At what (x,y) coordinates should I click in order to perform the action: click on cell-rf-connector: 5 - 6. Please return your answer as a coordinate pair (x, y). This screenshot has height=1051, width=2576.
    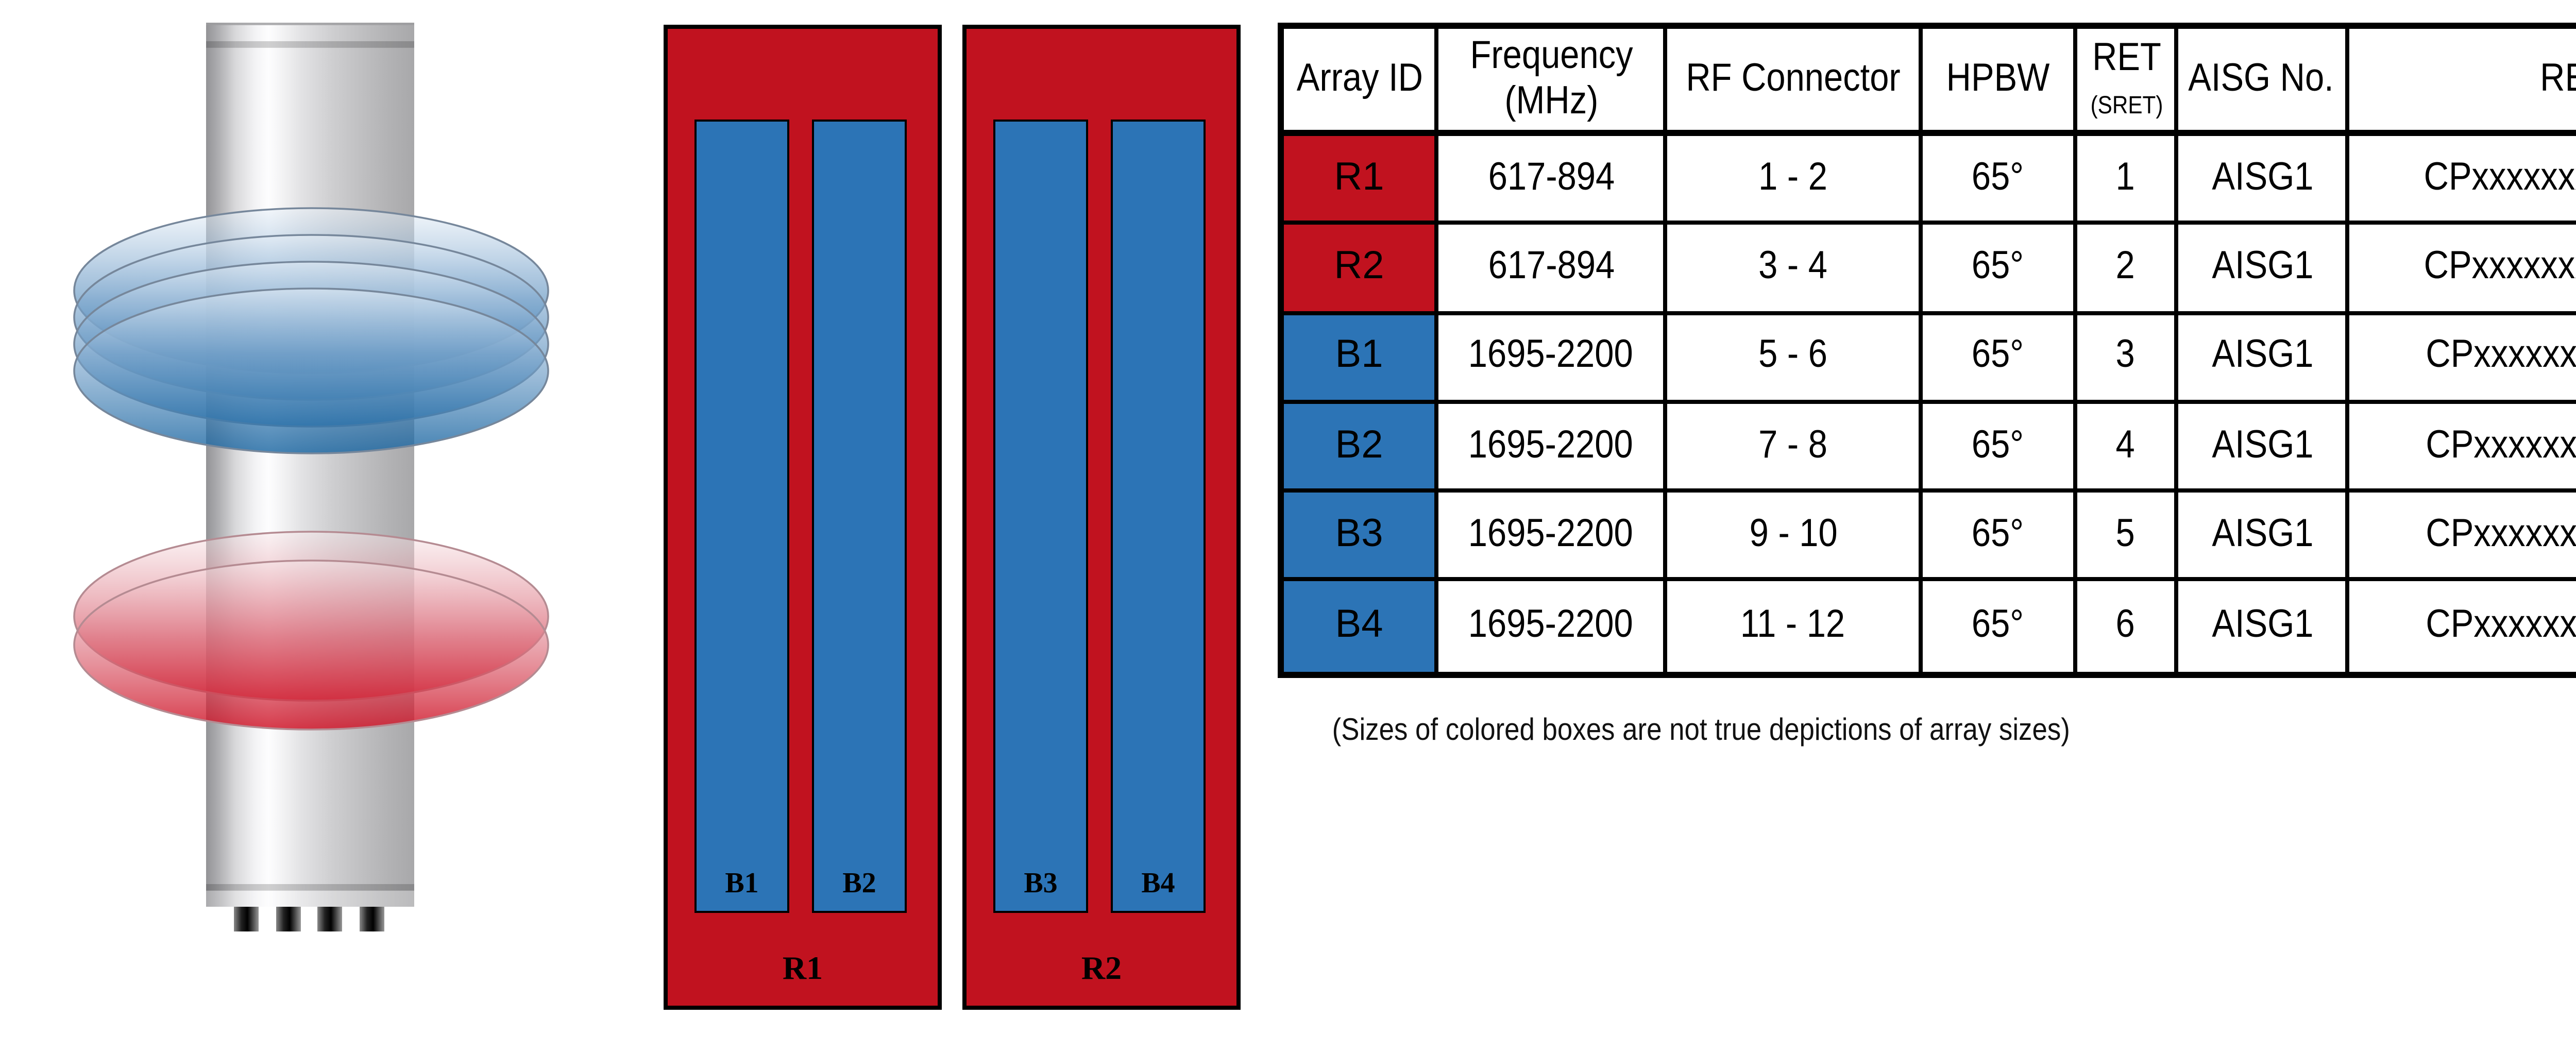
    Looking at the image, I should click on (1795, 359).